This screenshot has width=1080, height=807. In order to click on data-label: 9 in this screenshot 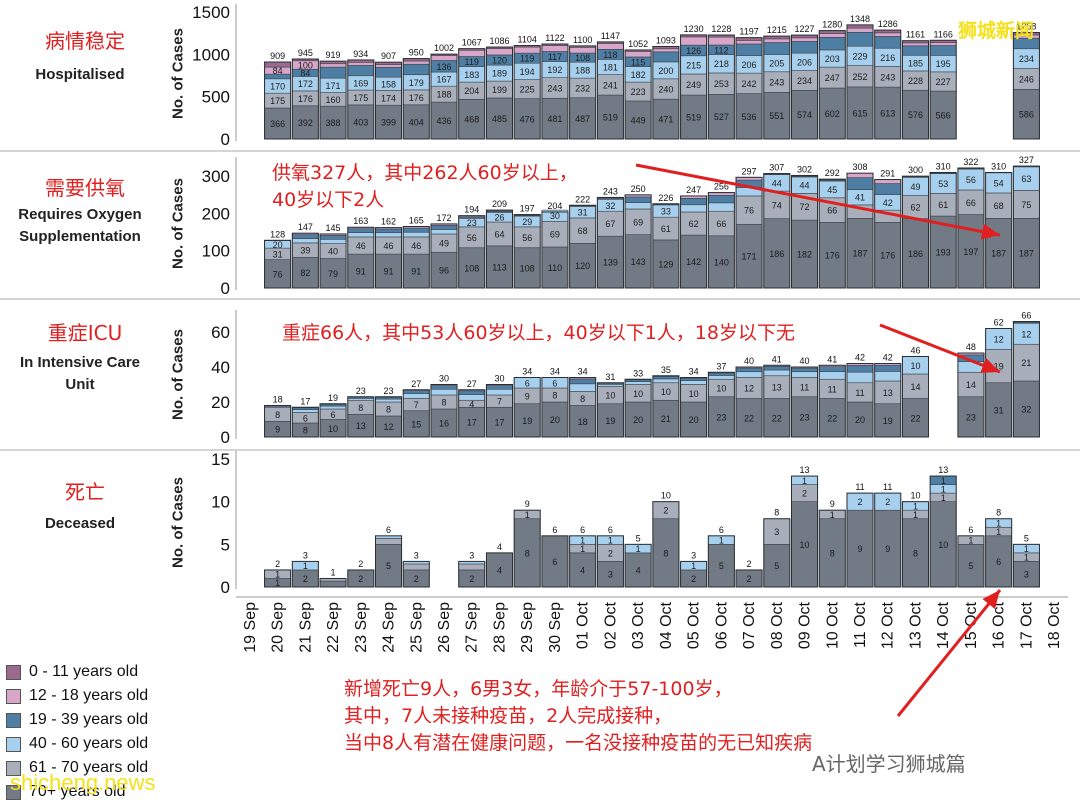, I will do `click(277, 430)`.